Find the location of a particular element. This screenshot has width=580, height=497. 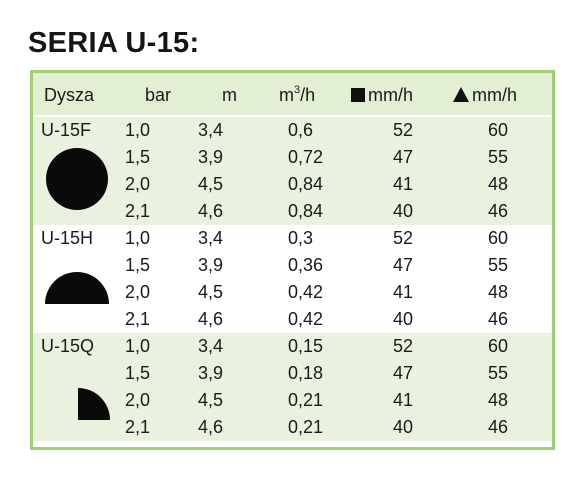

table-row: 1,5 3,9 0,72 47 55 is located at coordinates (292, 157).